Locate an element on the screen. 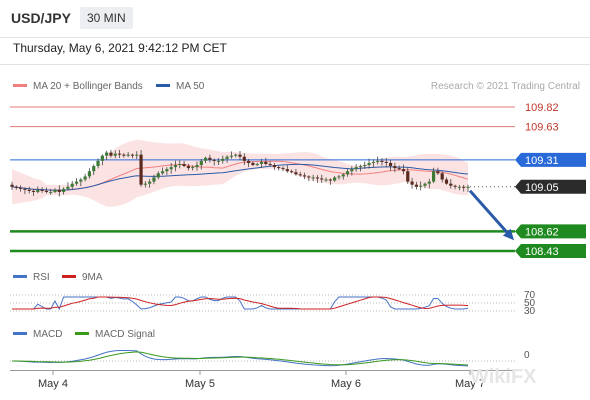  rsi-line is located at coordinates (240, 303).